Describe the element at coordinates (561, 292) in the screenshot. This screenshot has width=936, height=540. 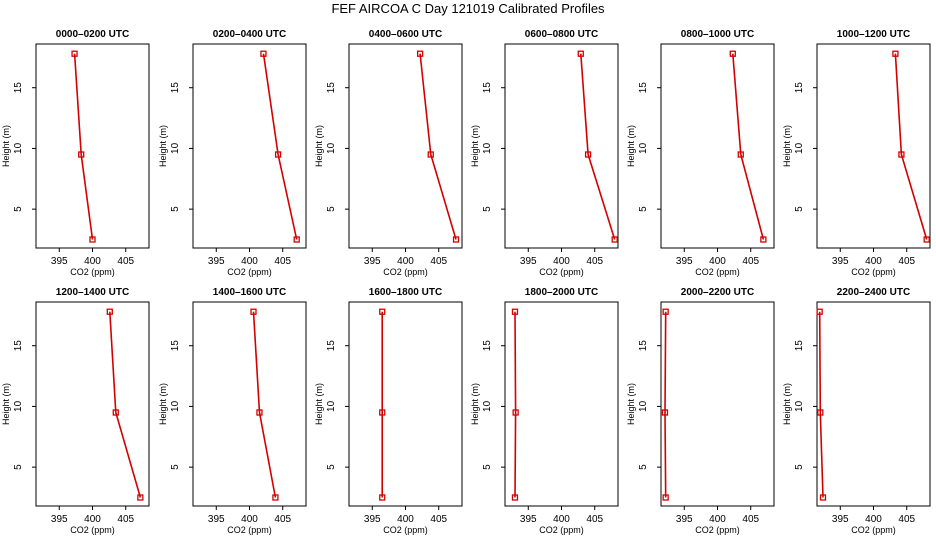
I see `panel-title: 1800–2000 UTC` at that location.